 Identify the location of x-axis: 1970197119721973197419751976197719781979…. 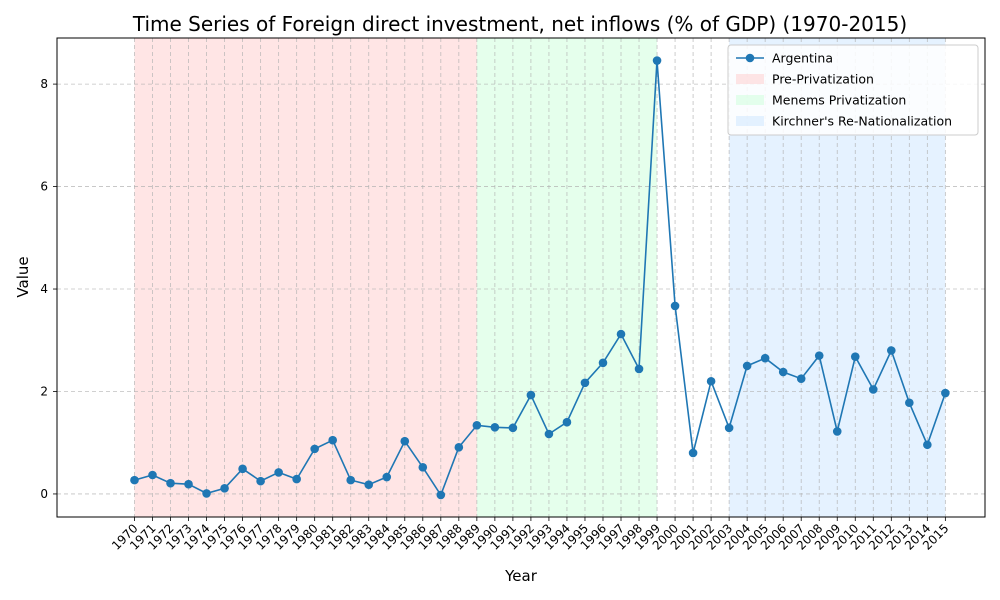
(530, 535).